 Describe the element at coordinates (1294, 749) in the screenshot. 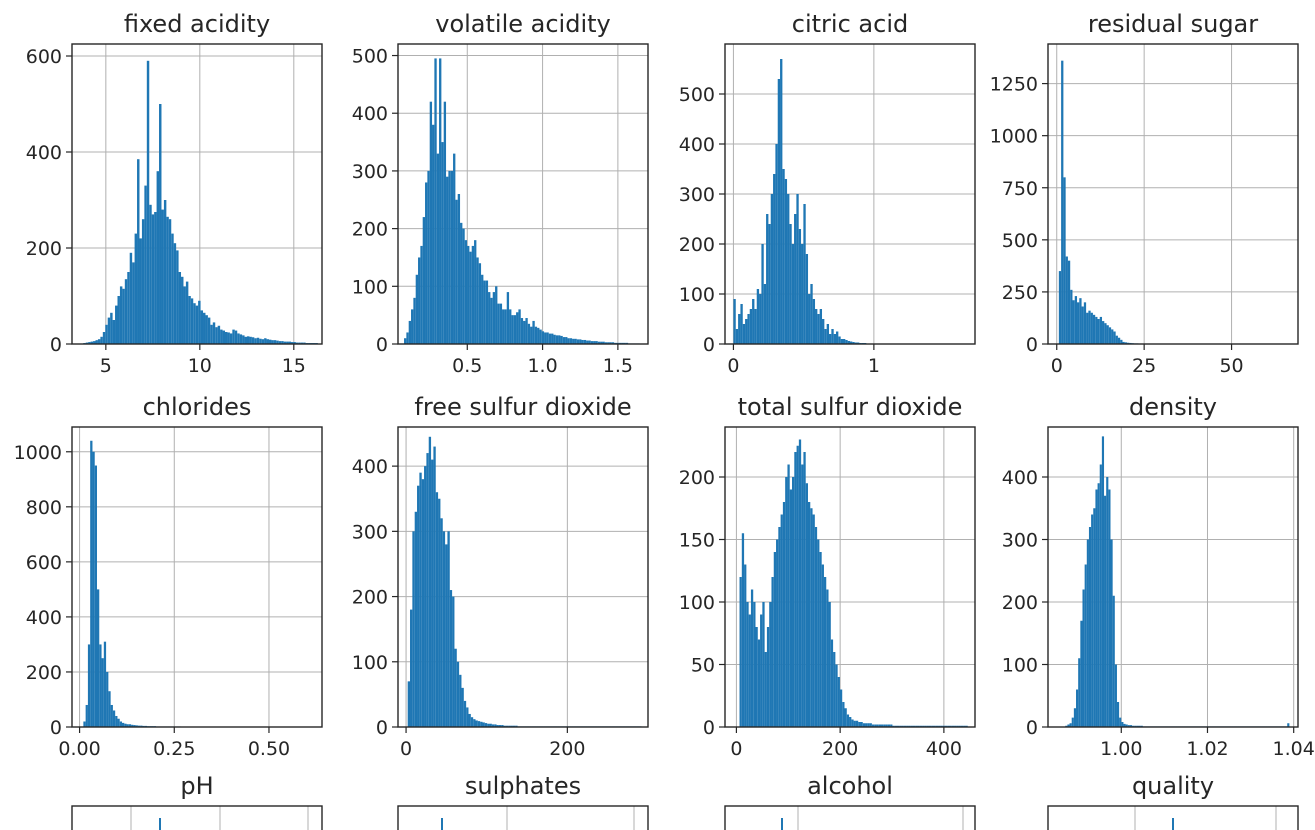

I see `x-tick-label: 1.04` at that location.